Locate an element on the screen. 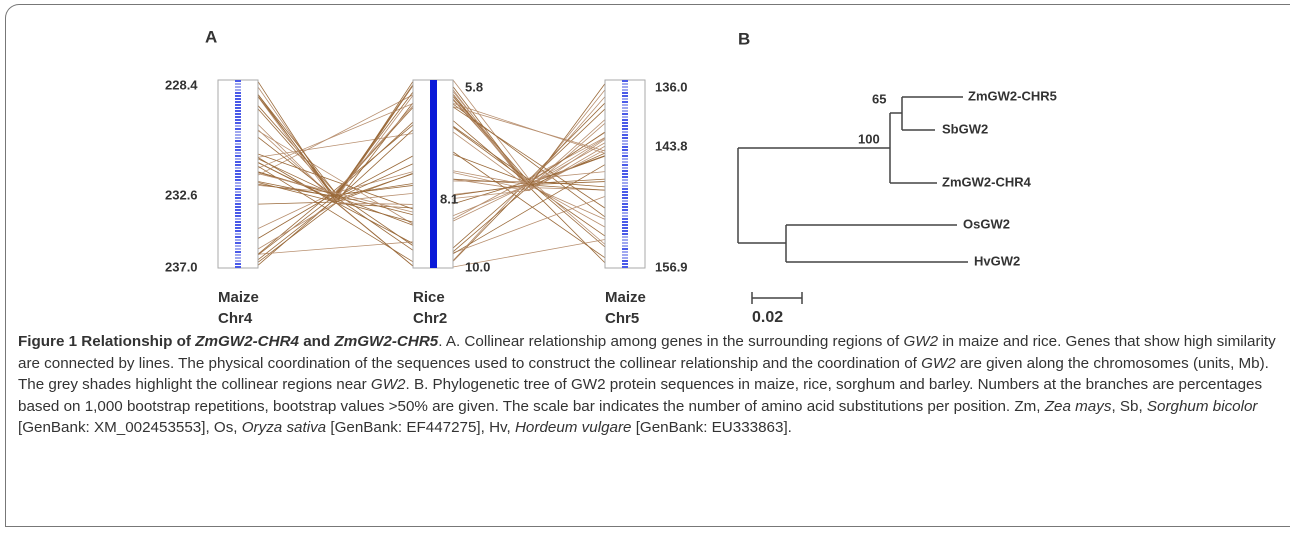 The width and height of the screenshot is (1290, 537). coordinate-label: 10.0 is located at coordinates (477, 266).